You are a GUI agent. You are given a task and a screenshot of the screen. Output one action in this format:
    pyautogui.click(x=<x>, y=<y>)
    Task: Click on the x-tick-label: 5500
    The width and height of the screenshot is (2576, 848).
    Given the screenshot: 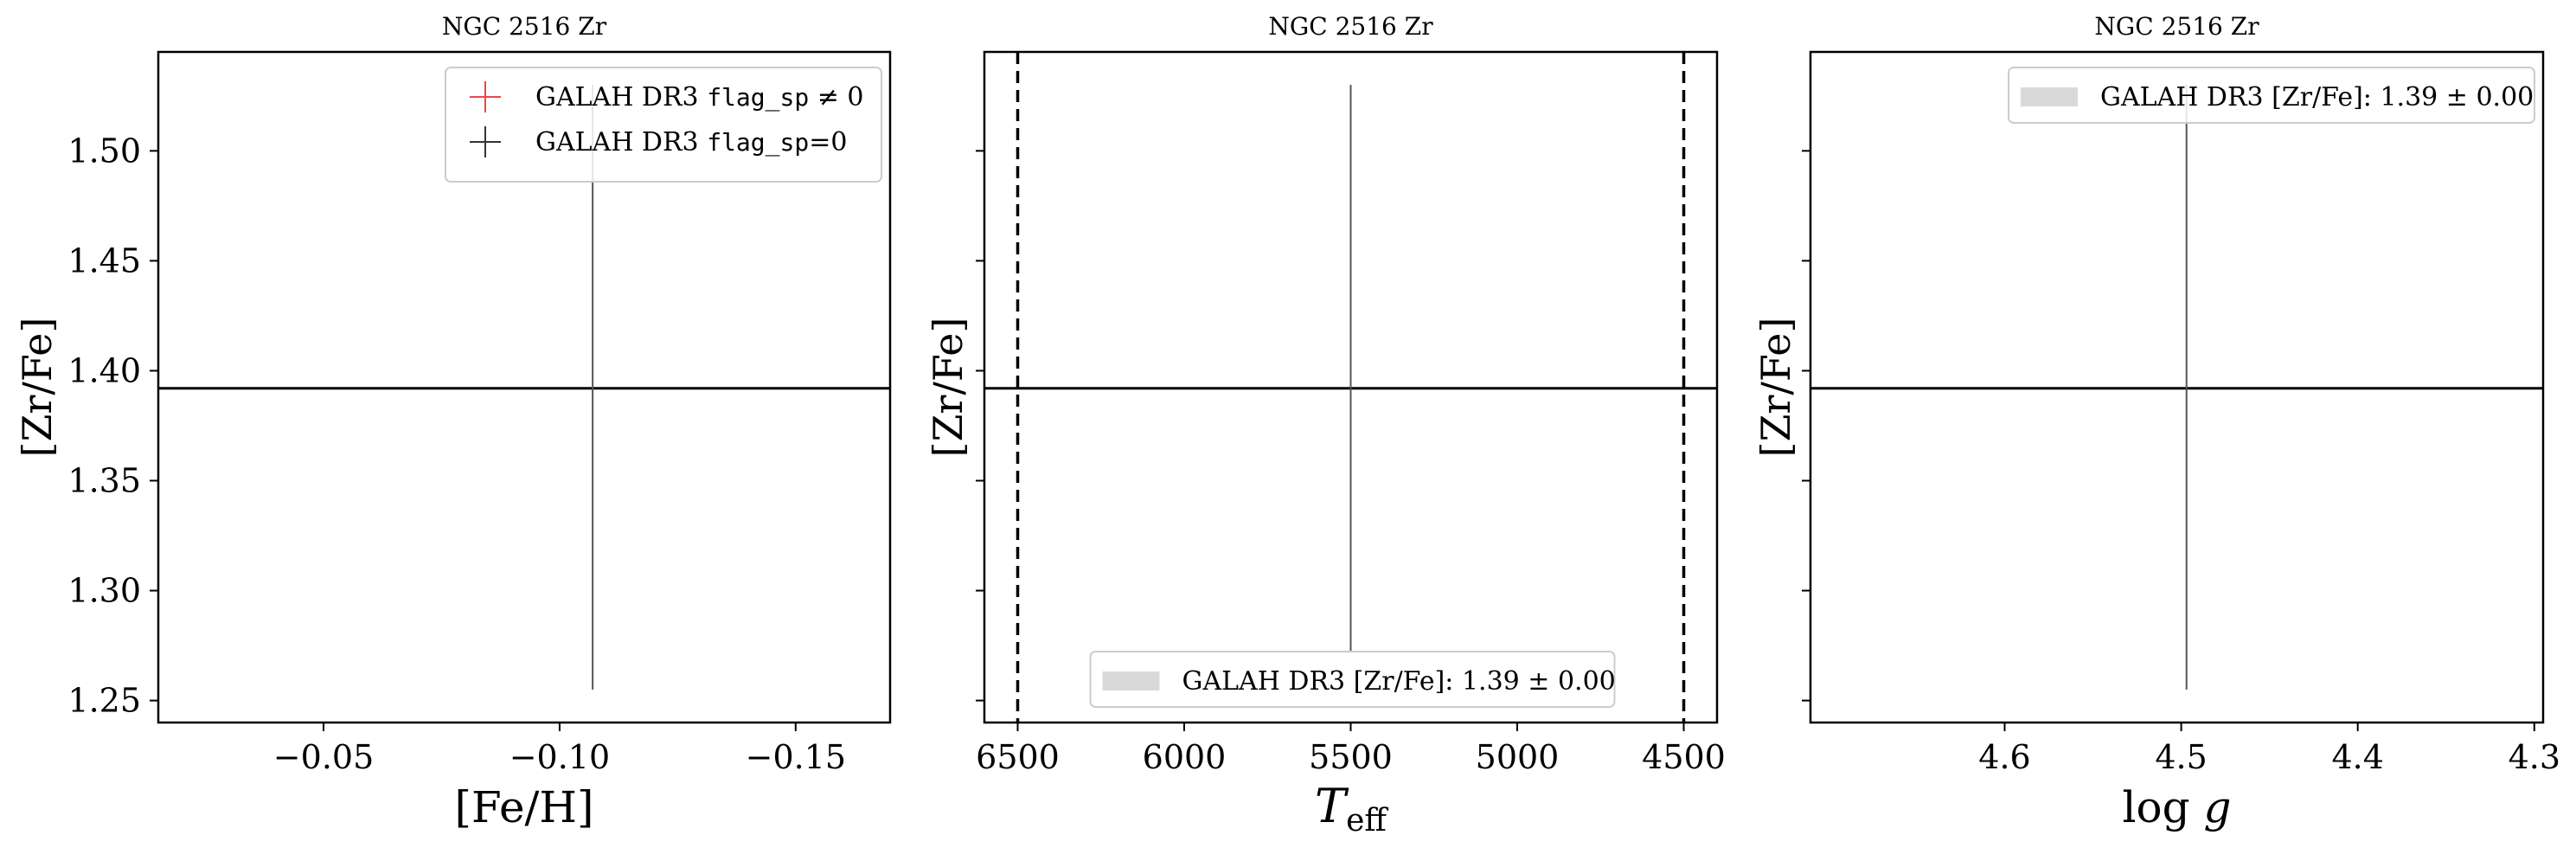 What is the action you would take?
    pyautogui.click(x=1351, y=757)
    